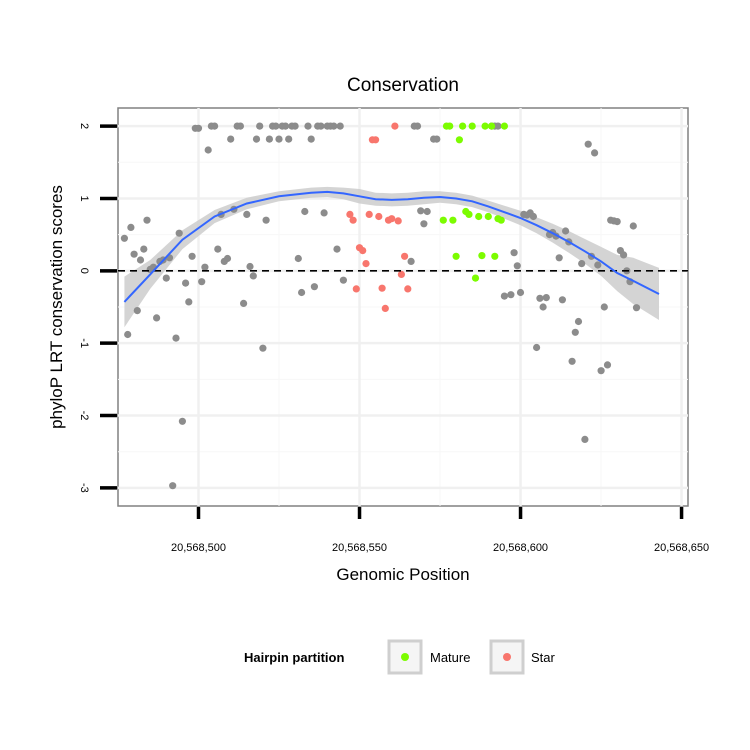 This screenshot has height=750, width=750. Describe the element at coordinates (402, 574) in the screenshot. I see `x-axis-title: Genomic Position` at that location.